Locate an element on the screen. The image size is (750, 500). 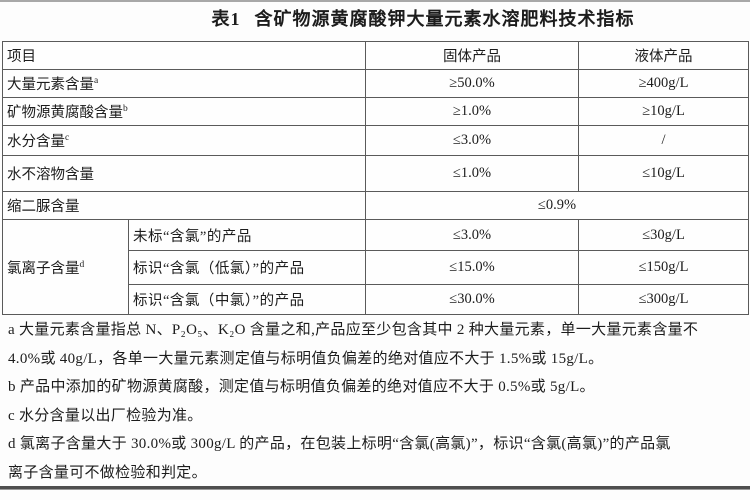
solid-value-cell: ≥50.0% is located at coordinates (472, 83).